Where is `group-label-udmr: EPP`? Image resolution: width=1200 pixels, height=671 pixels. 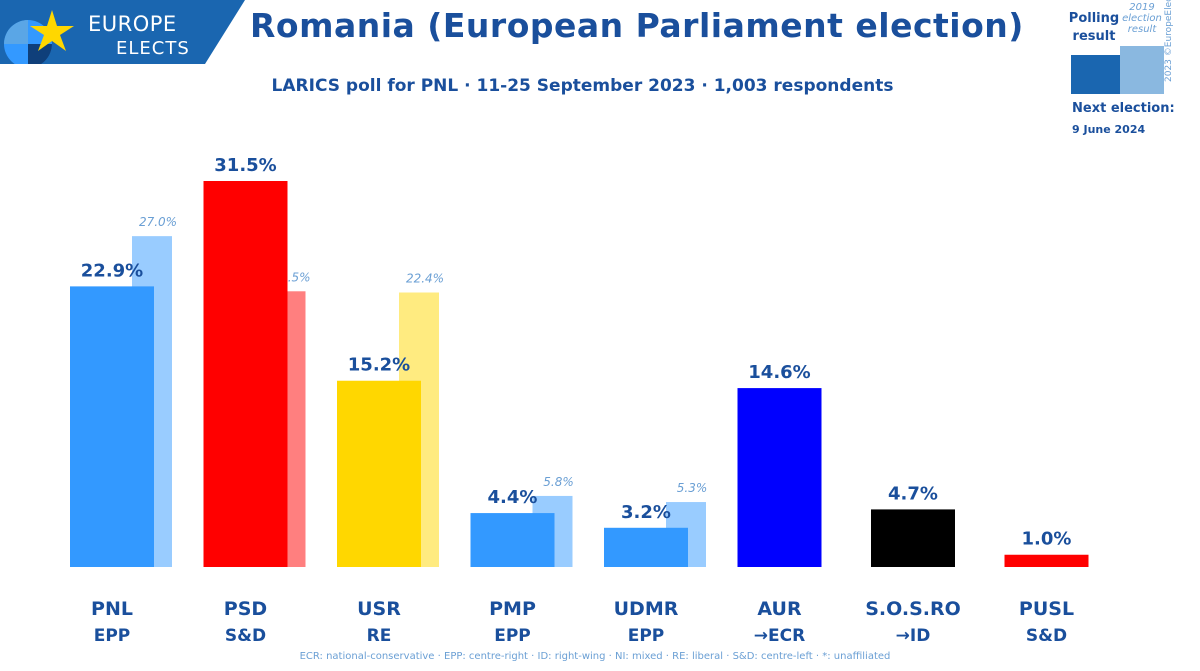 group-label-udmr: EPP is located at coordinates (646, 636).